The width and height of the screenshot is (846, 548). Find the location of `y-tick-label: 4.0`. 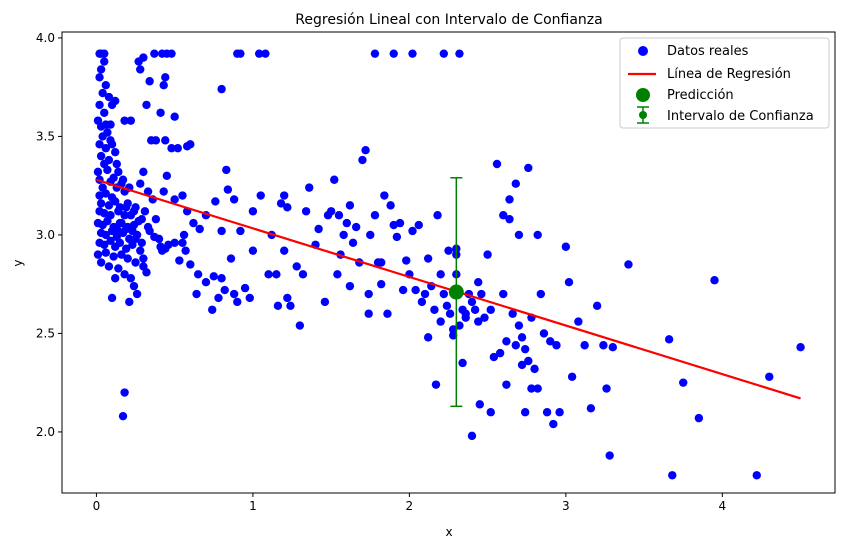

y-tick-label: 4.0 is located at coordinates (45, 38).